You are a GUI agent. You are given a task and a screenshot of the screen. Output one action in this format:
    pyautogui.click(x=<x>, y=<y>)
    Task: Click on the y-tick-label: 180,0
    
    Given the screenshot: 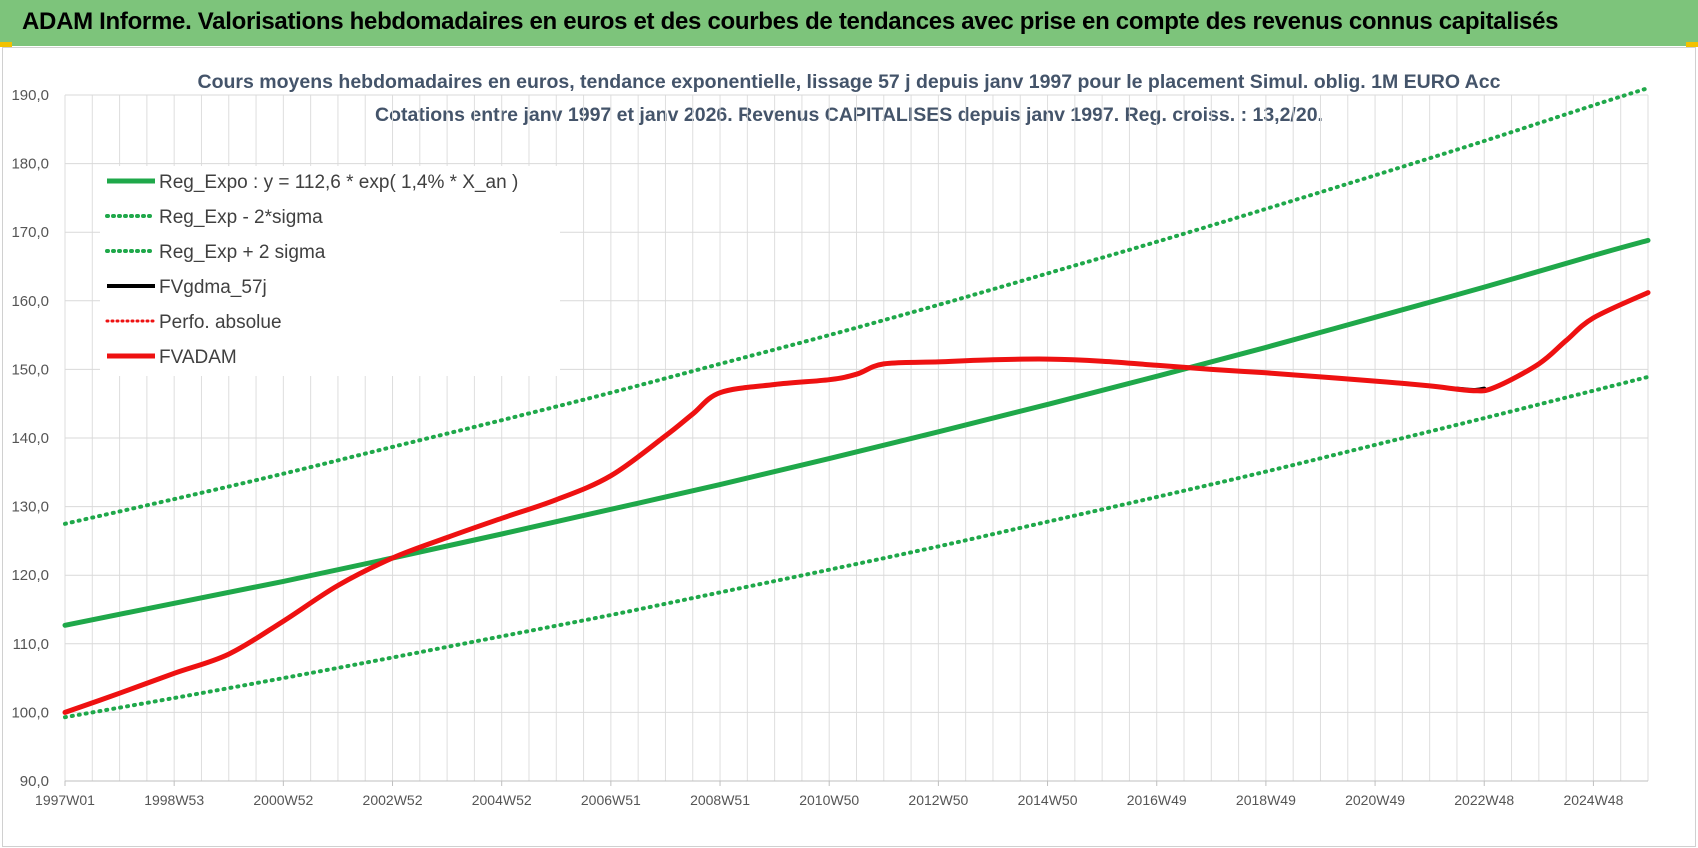 What is the action you would take?
    pyautogui.click(x=30, y=164)
    